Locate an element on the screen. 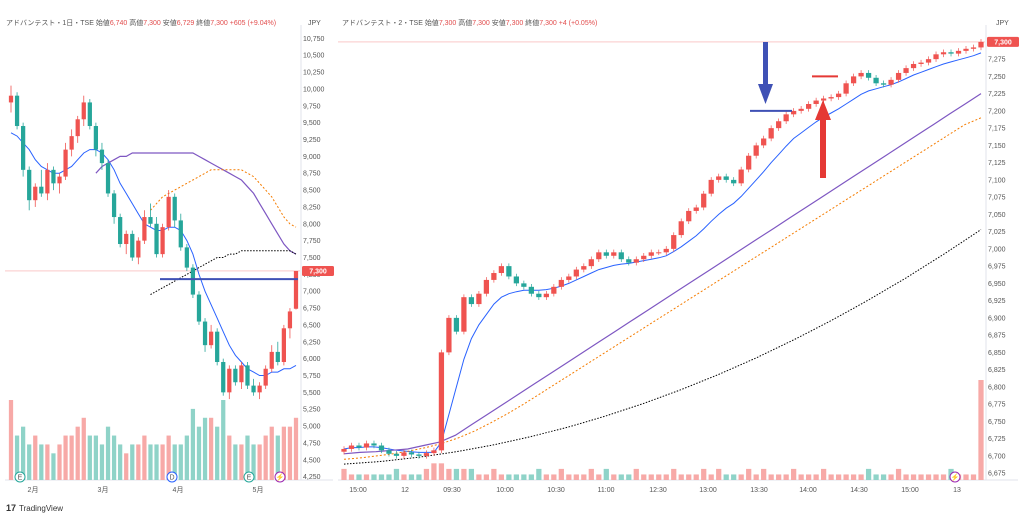  left-ma-black-line is located at coordinates (223, 273).